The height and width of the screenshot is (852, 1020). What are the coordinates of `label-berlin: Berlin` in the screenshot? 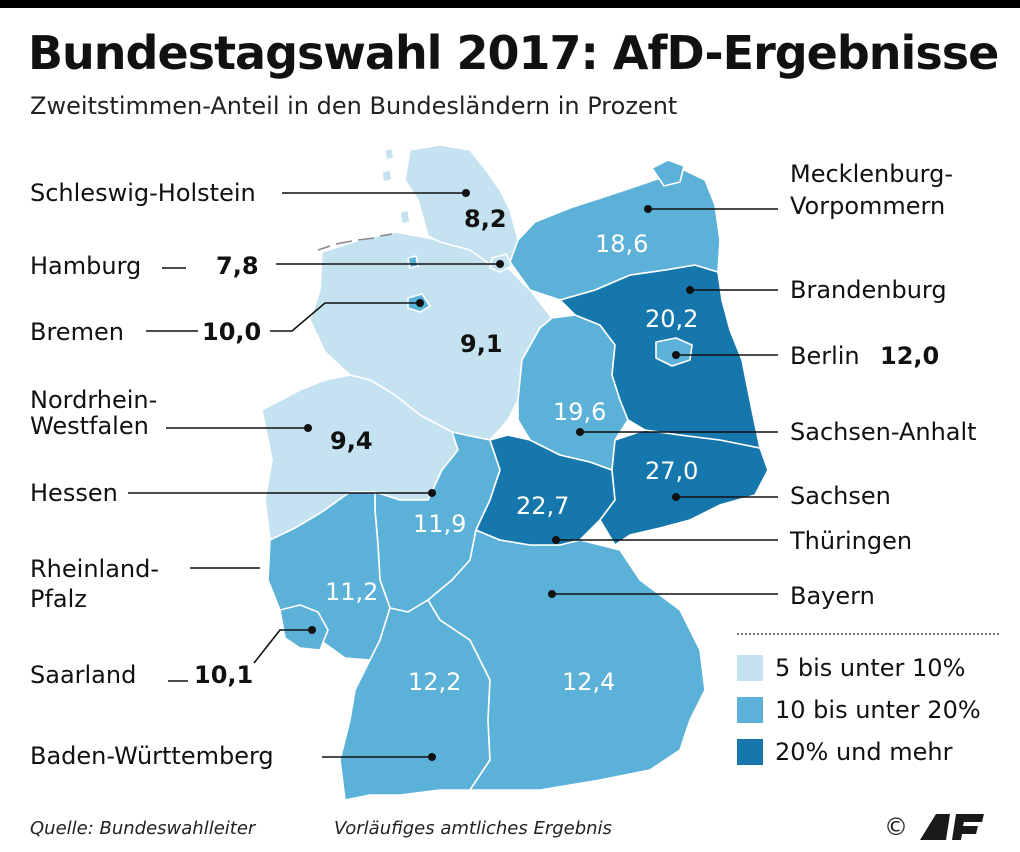 It's located at (825, 356).